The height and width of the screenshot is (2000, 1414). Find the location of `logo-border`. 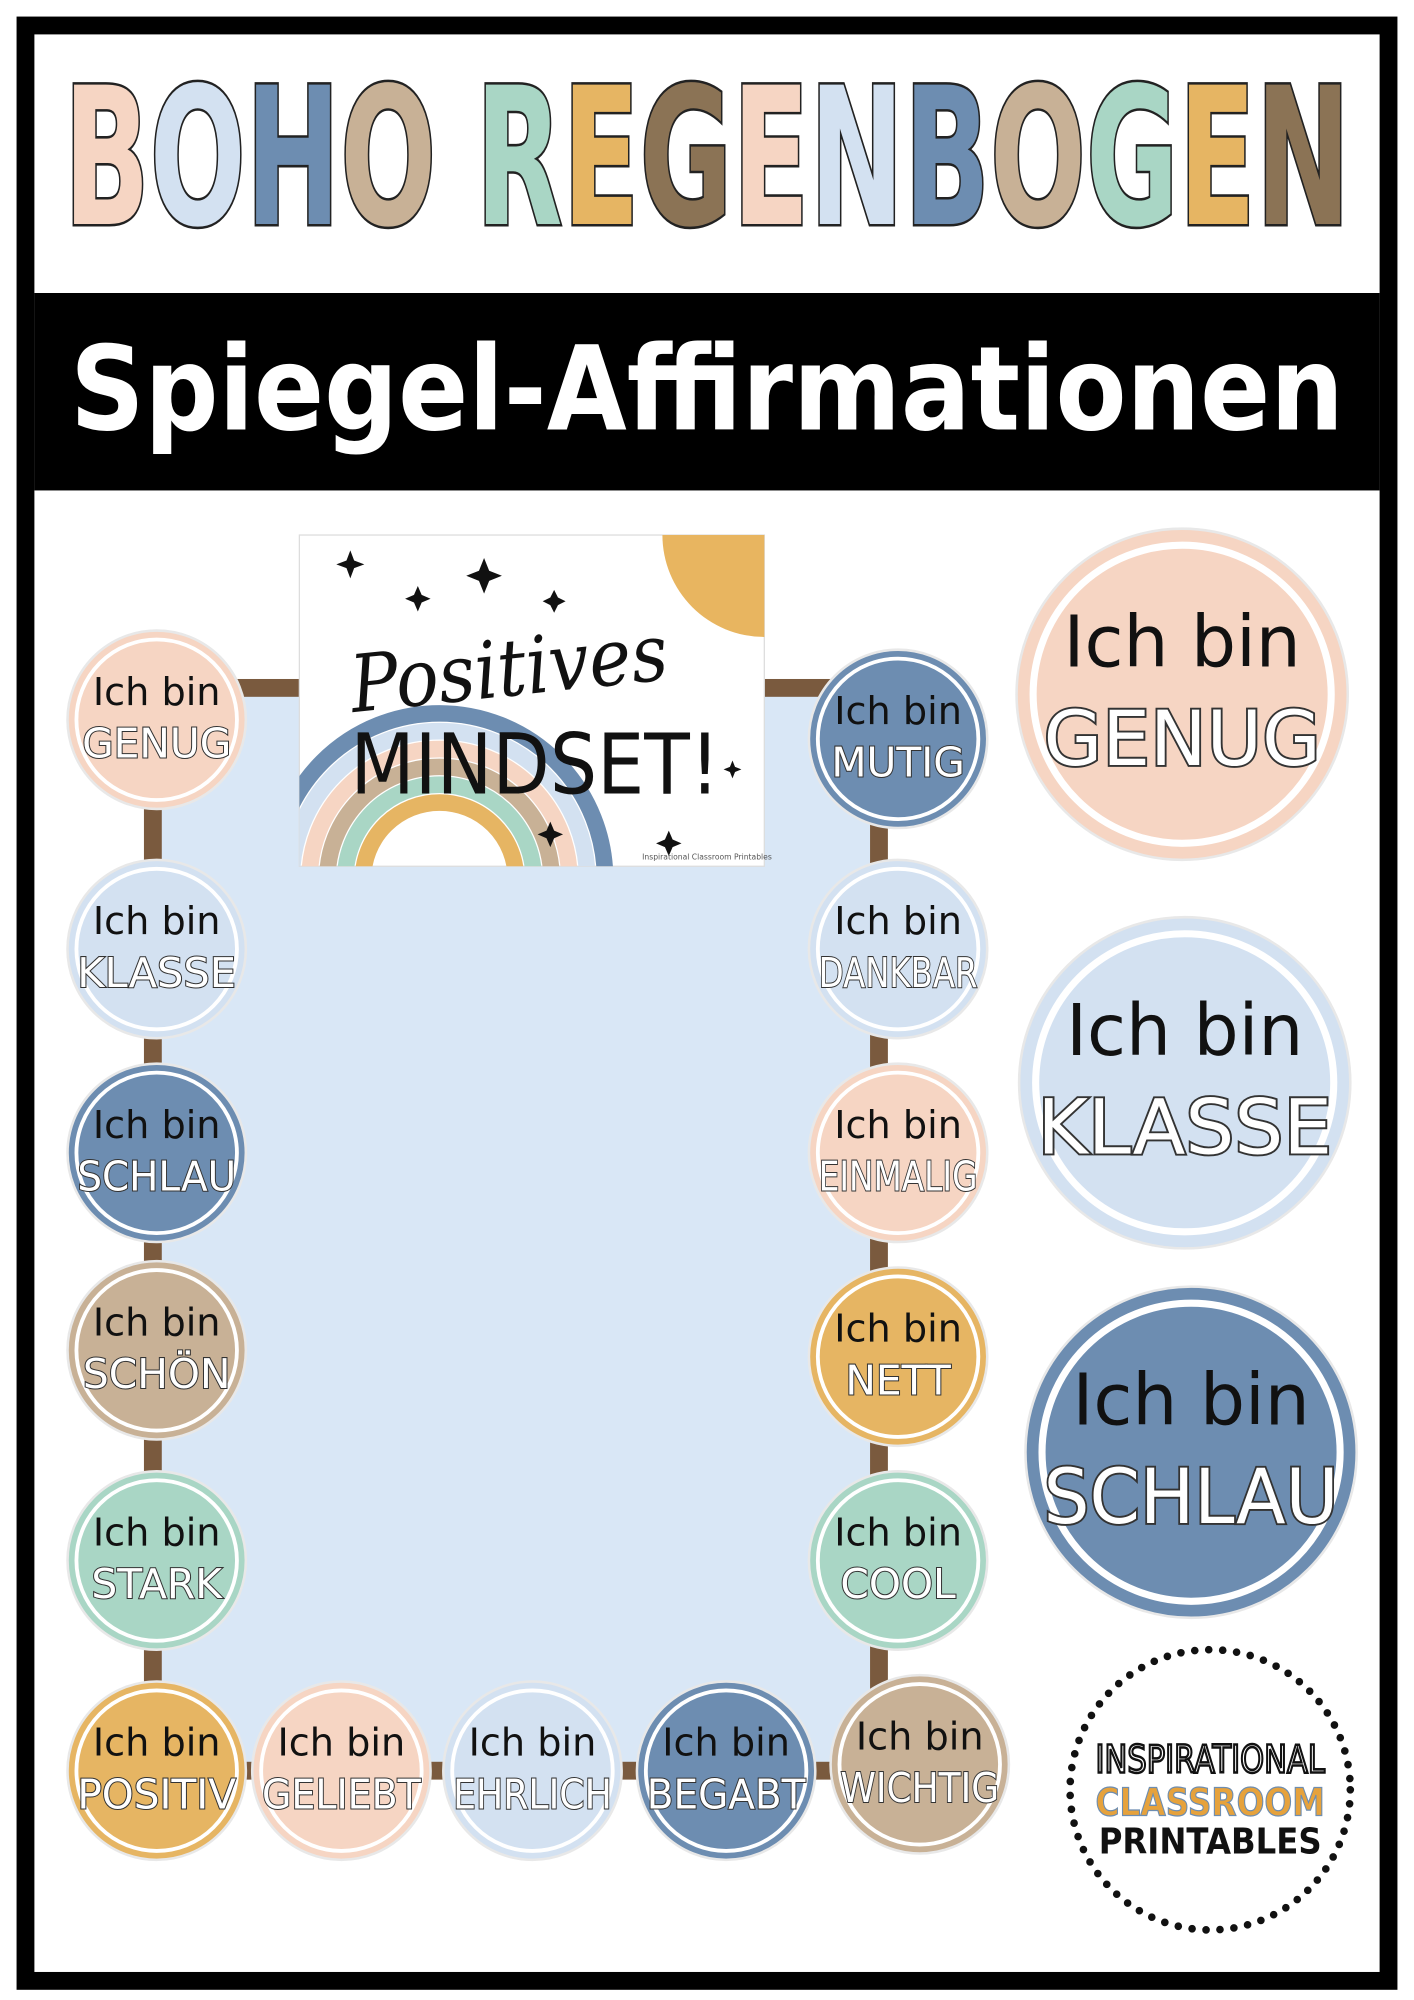

logo-border is located at coordinates (1210, 1789).